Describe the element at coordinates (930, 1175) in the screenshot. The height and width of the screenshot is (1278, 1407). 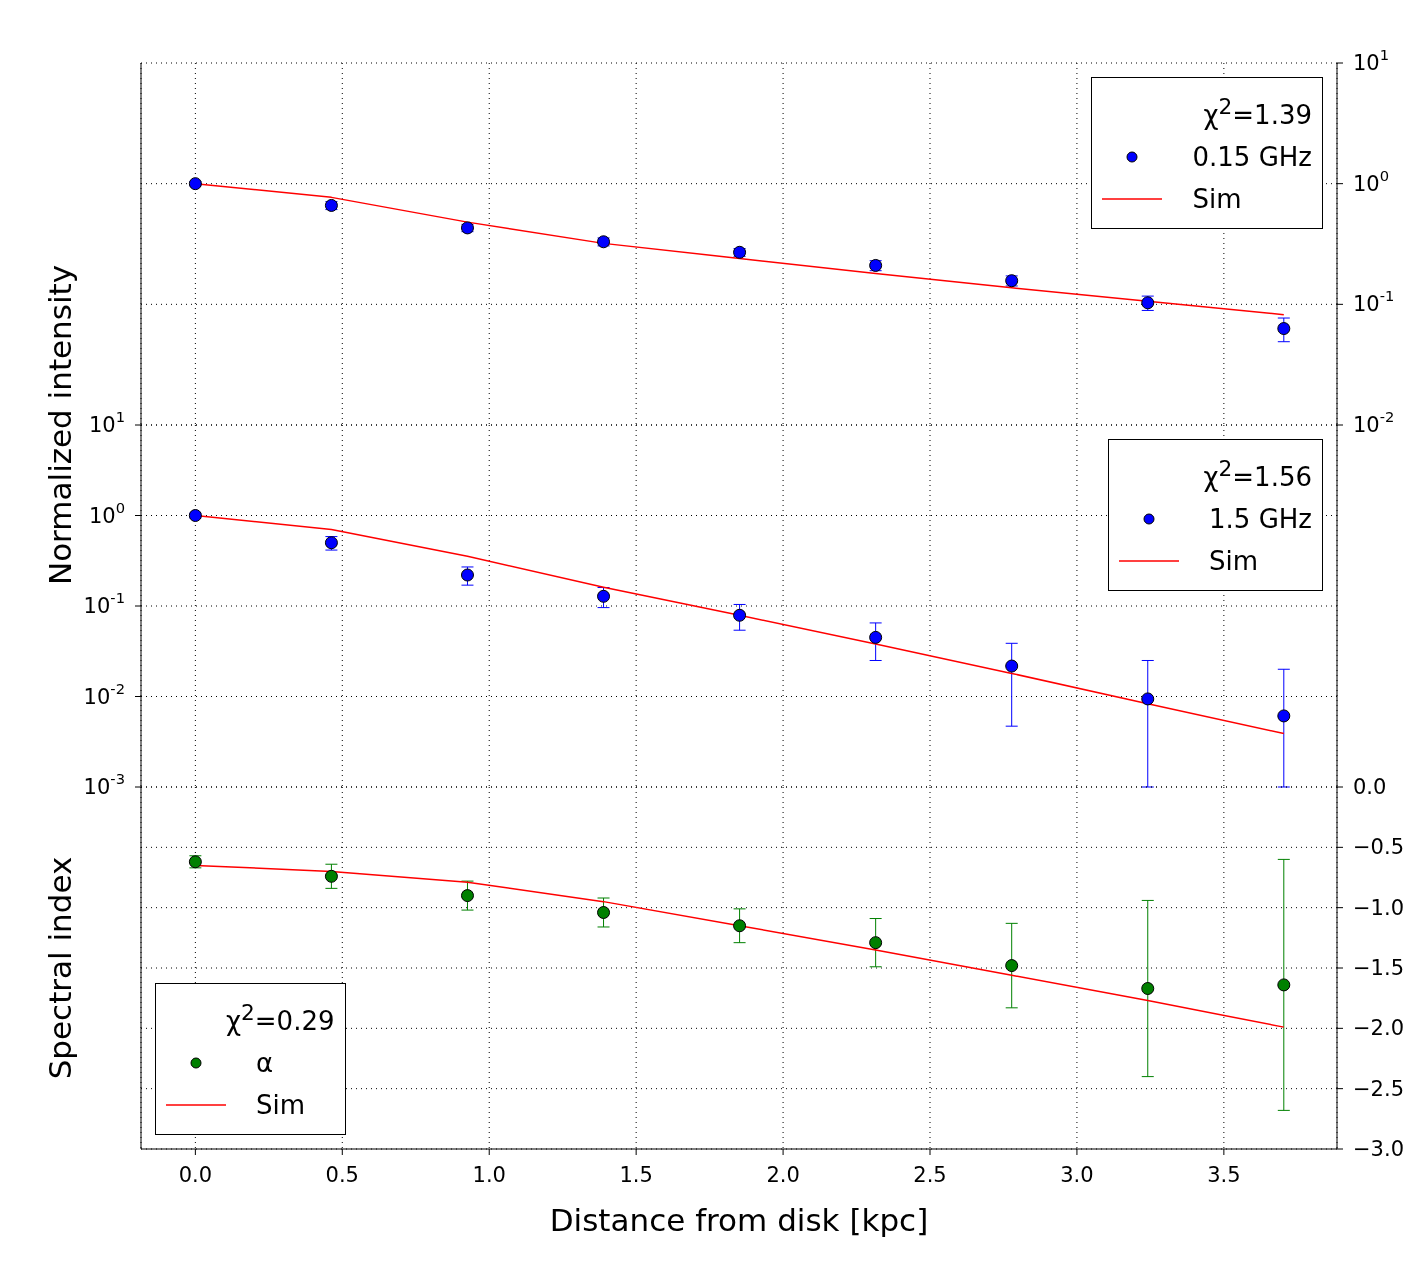
I see `x-tick-label: 2.5` at that location.